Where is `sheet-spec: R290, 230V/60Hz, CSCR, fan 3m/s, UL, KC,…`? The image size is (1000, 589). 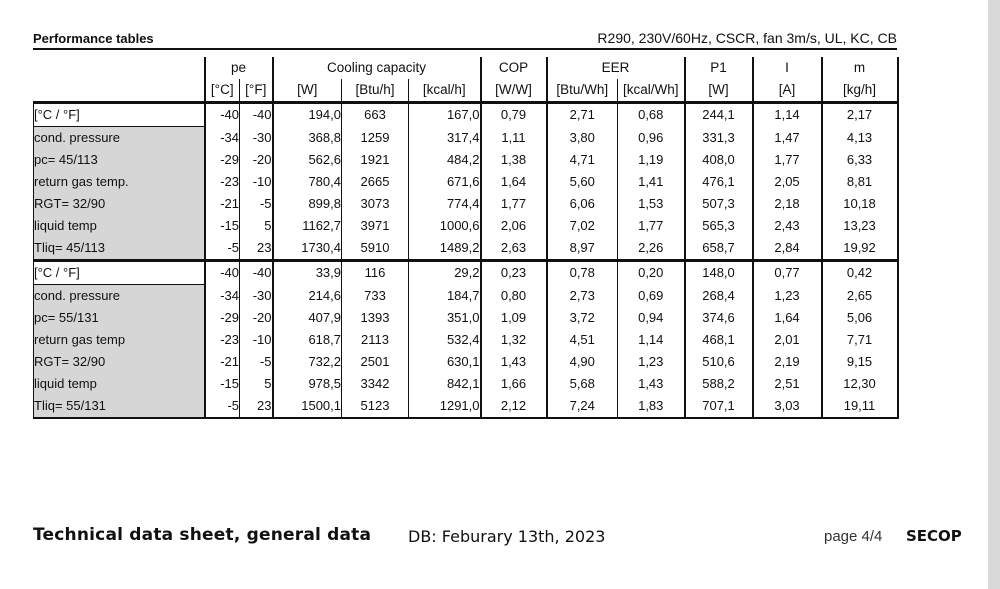
sheet-spec: R290, 230V/60Hz, CSCR, fan 3m/s, UL, KC,… is located at coordinates (747, 38).